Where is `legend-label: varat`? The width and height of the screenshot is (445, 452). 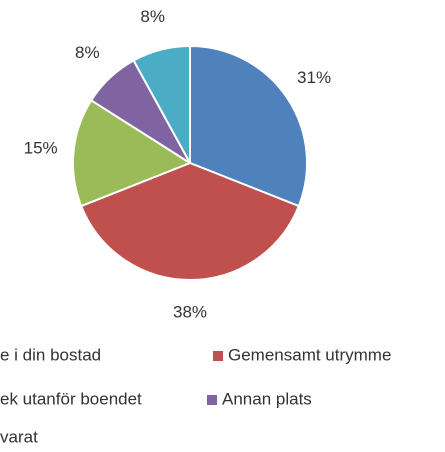 legend-label: varat is located at coordinates (19, 436).